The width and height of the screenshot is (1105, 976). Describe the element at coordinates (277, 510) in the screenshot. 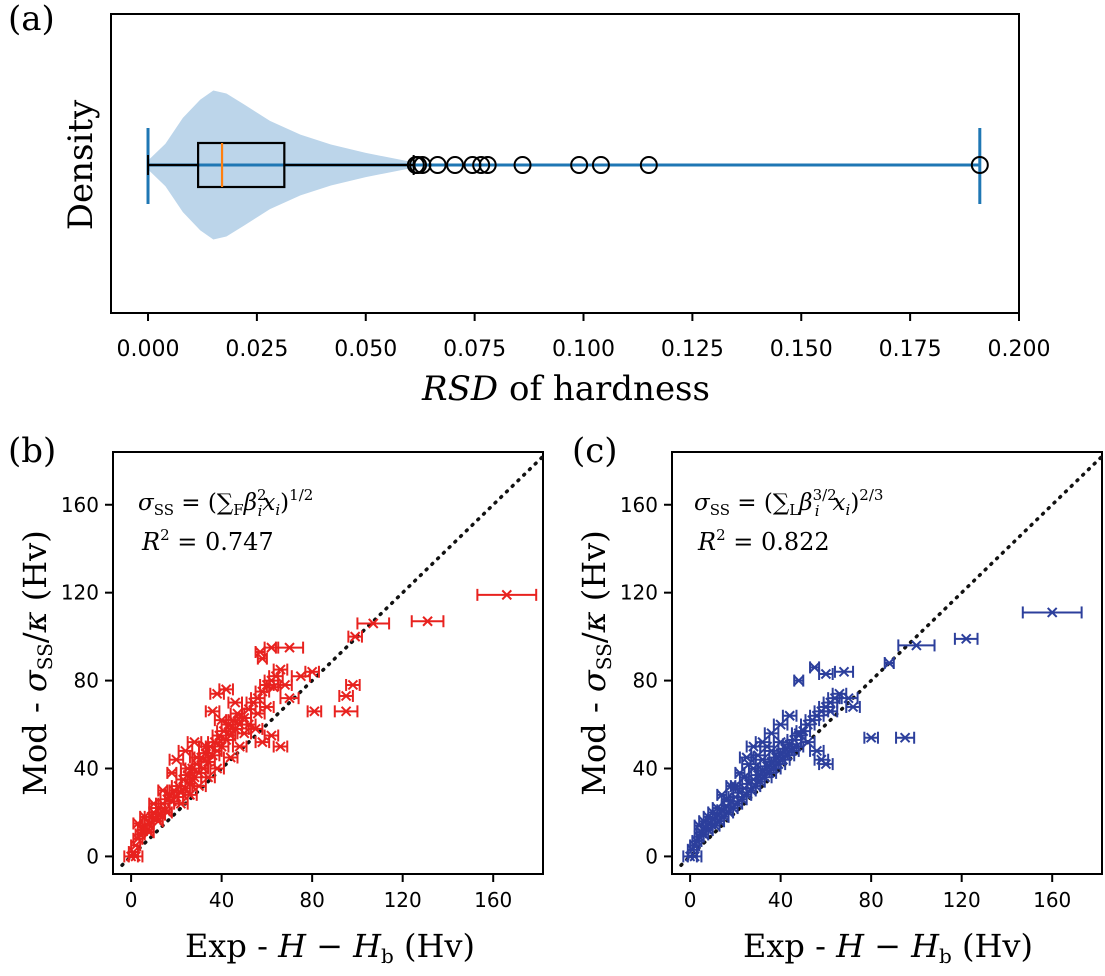

I see `b-formula-x-sub: i` at that location.